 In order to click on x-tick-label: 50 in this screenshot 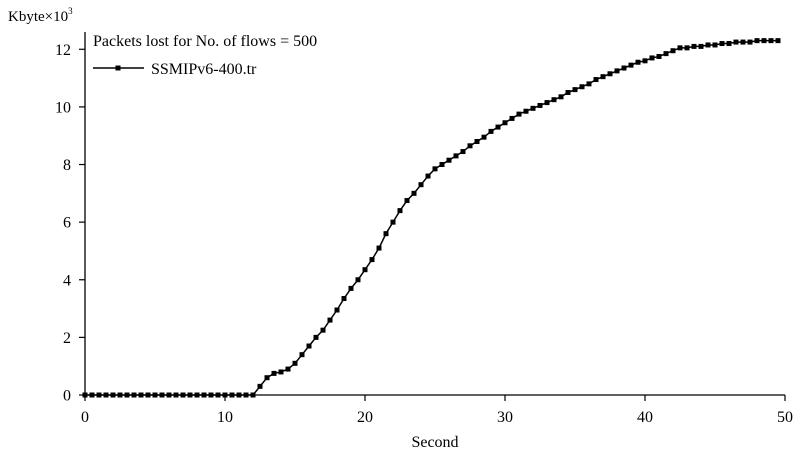, I will do `click(785, 417)`.